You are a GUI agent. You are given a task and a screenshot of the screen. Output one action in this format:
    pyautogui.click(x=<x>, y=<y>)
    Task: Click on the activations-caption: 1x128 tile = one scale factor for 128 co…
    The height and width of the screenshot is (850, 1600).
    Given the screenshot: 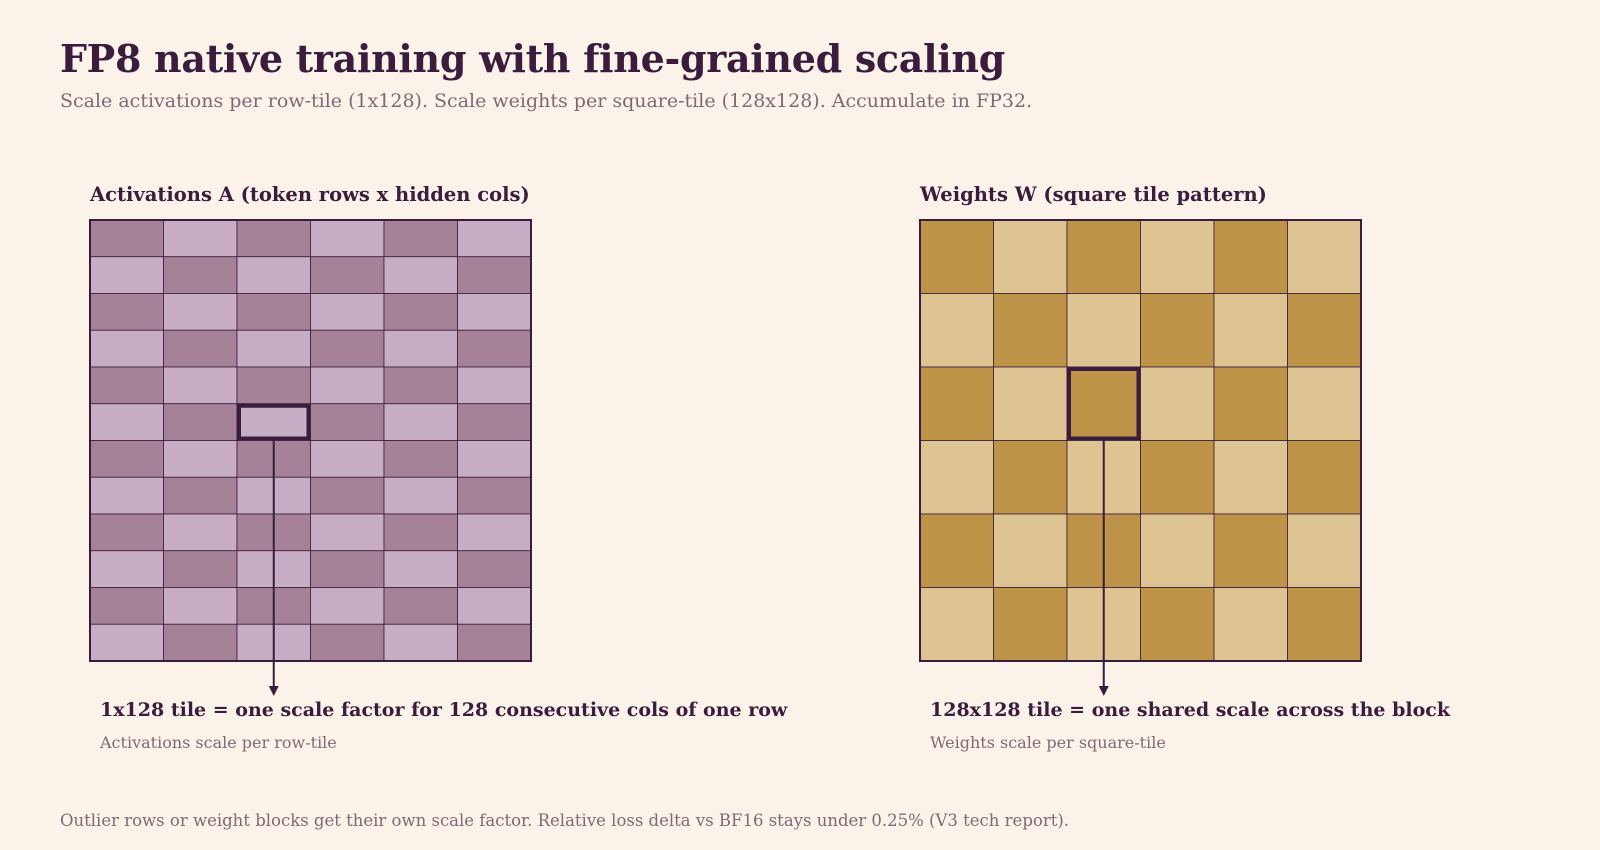 What is the action you would take?
    pyautogui.click(x=444, y=710)
    